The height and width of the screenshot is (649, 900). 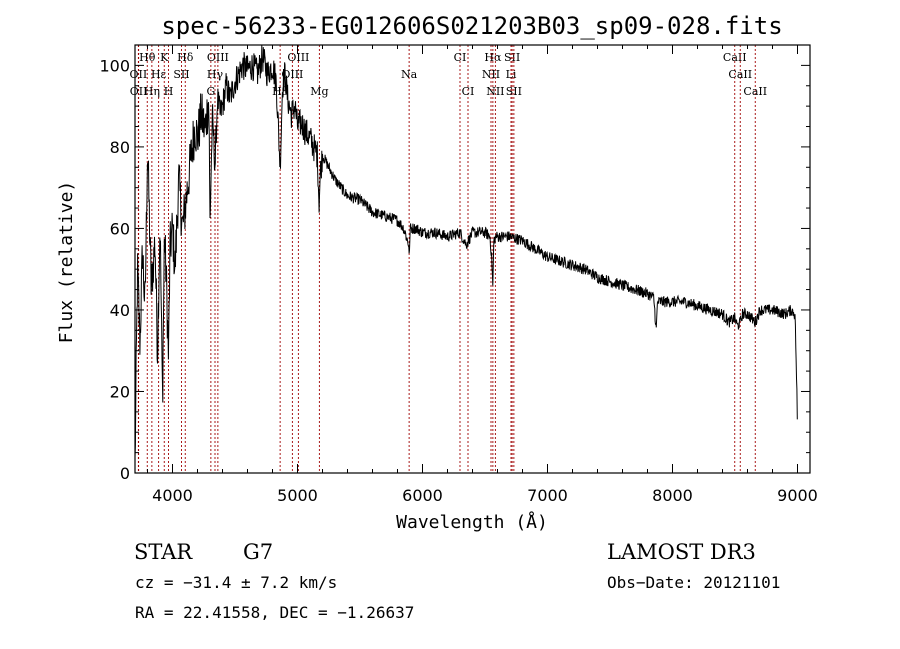 I want to click on spectral-line-label: Hγ, so click(x=215, y=74).